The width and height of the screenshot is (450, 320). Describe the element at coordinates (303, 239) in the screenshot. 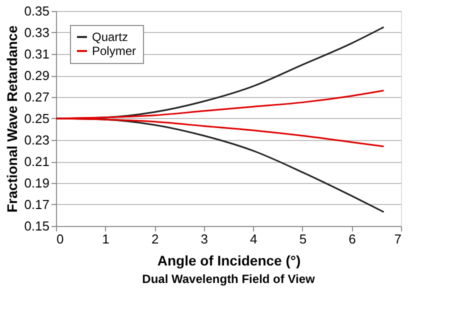

I see `x-tick-label: 5` at that location.